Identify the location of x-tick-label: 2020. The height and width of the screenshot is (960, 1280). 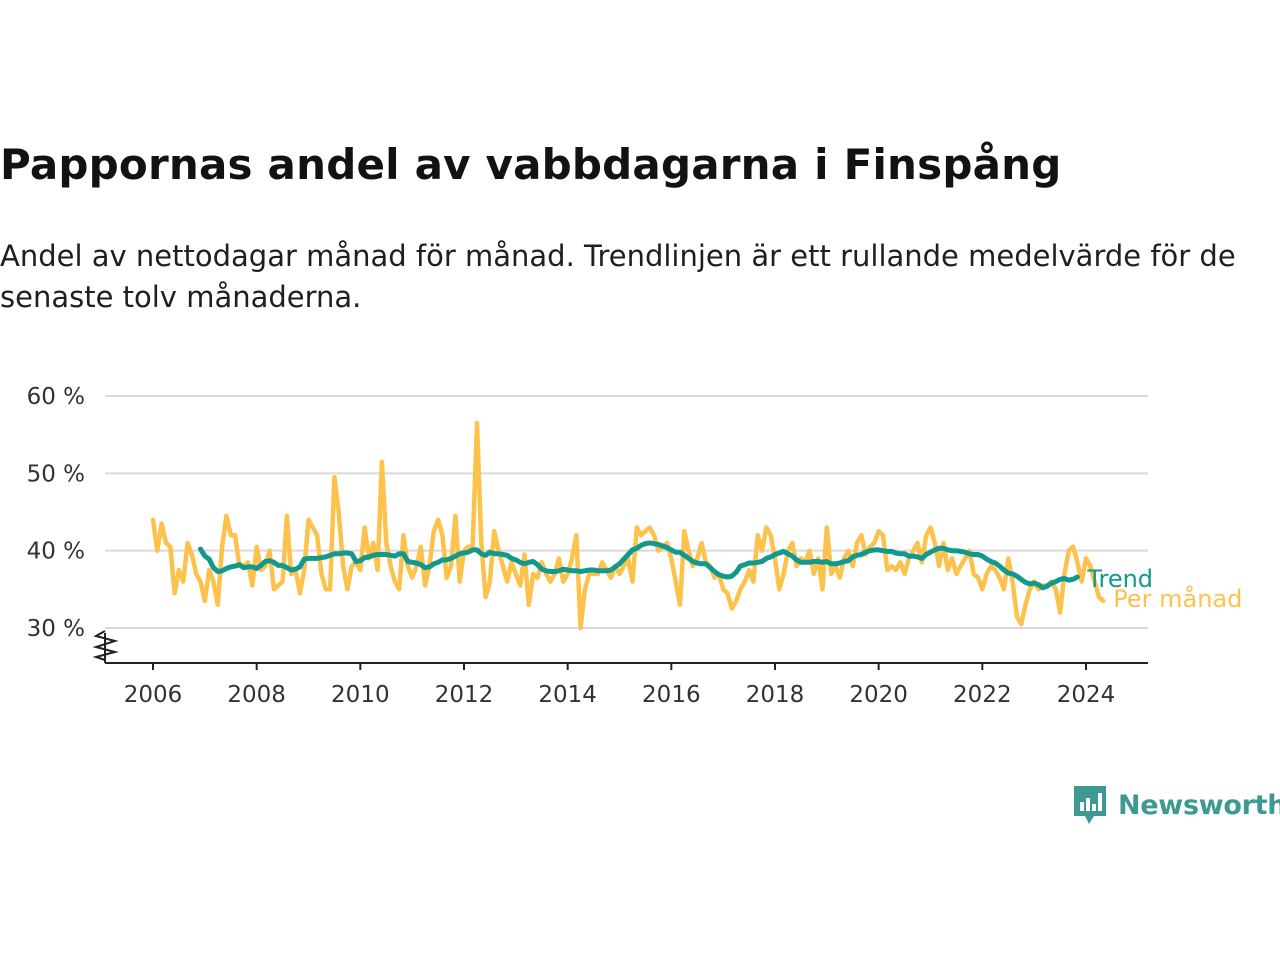
(878, 695).